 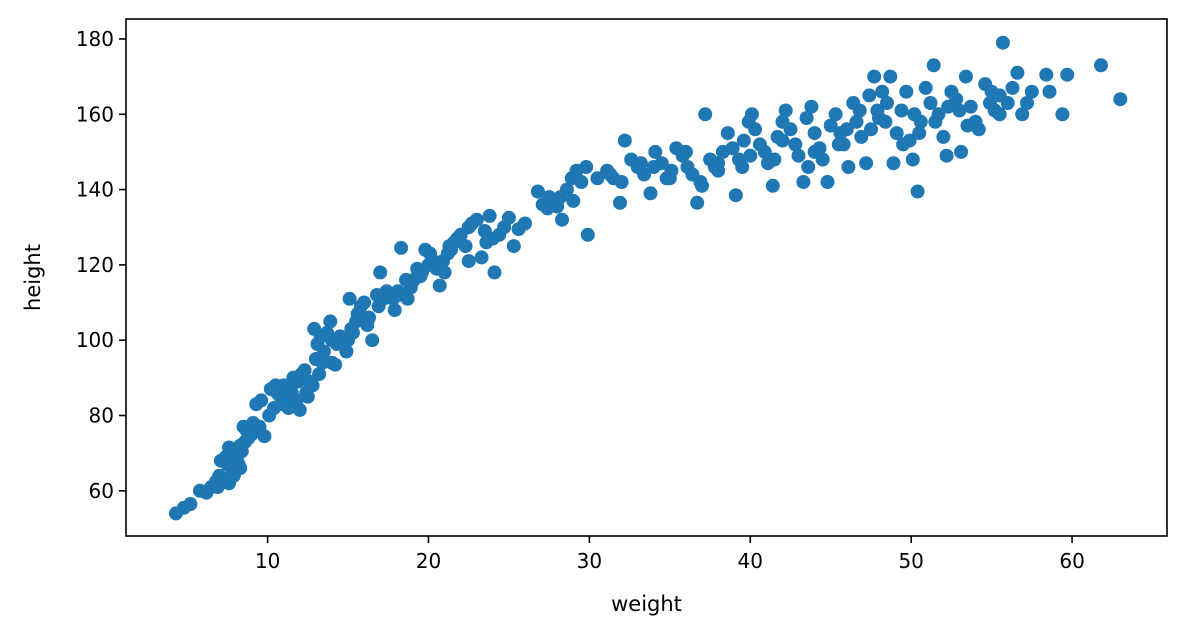 What do you see at coordinates (33, 277) in the screenshot?
I see `y-axis-label: height` at bounding box center [33, 277].